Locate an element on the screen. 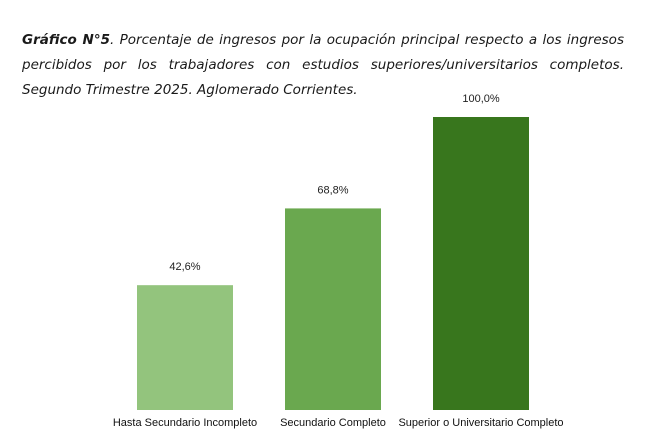  caption-lead: Gráfico N°5 is located at coordinates (66, 39).